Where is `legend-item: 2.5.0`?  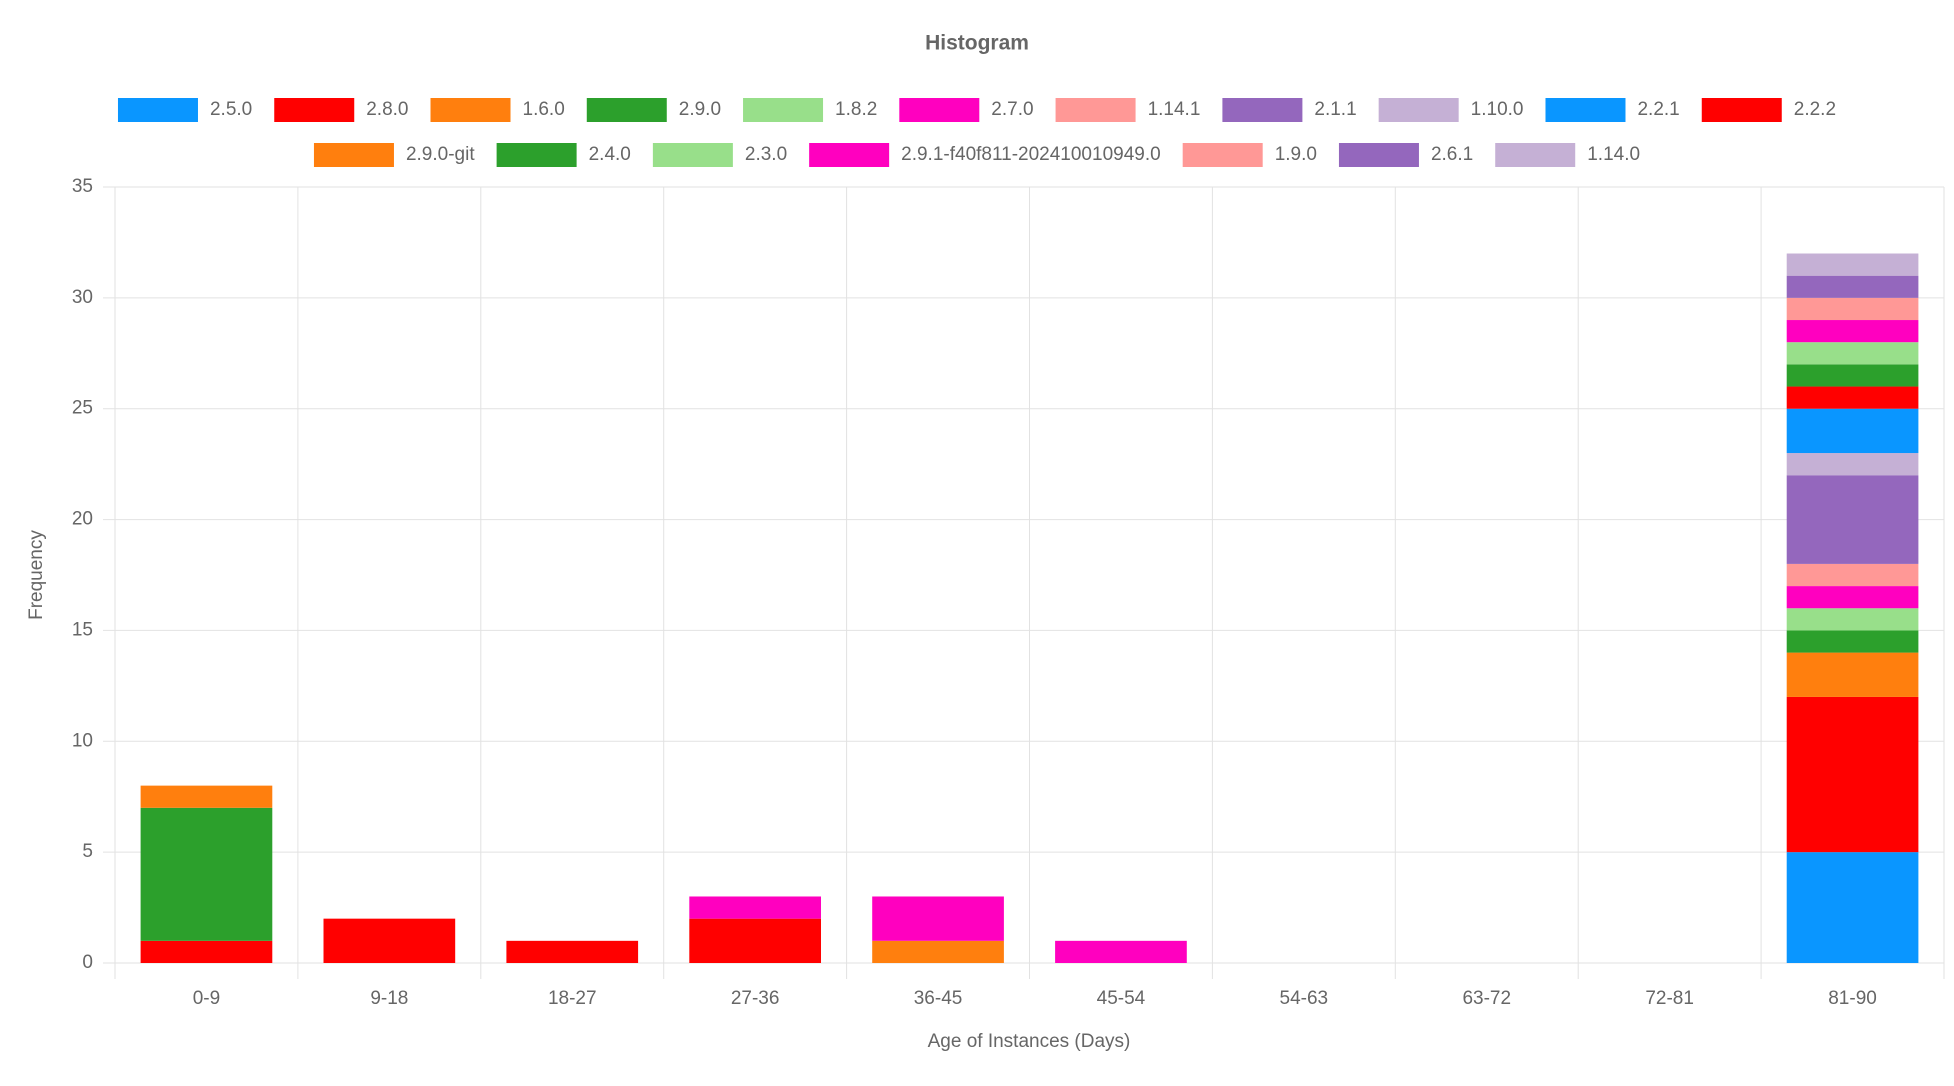
legend-item: 2.5.0 is located at coordinates (184, 110).